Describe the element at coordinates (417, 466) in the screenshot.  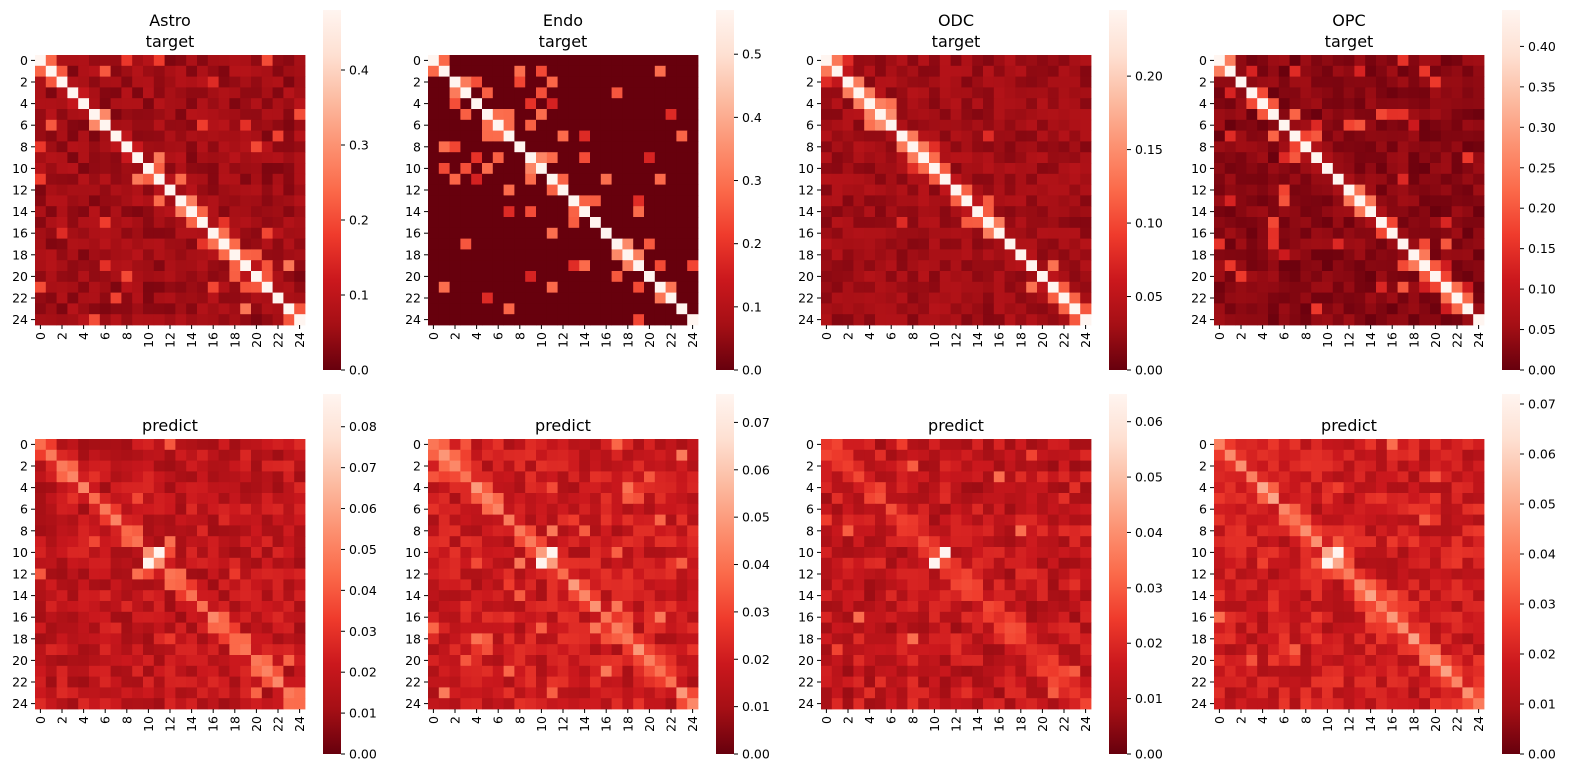
I see `y-tick-label: 2` at that location.